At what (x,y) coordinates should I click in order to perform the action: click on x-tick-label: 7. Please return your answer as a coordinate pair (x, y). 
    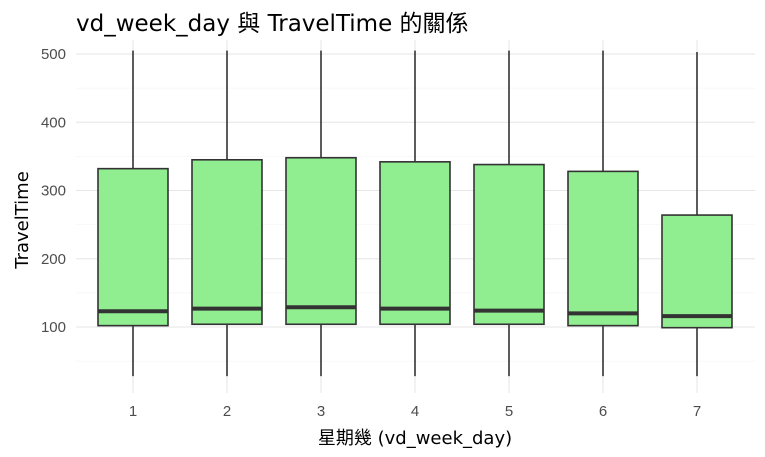
    Looking at the image, I should click on (697, 411).